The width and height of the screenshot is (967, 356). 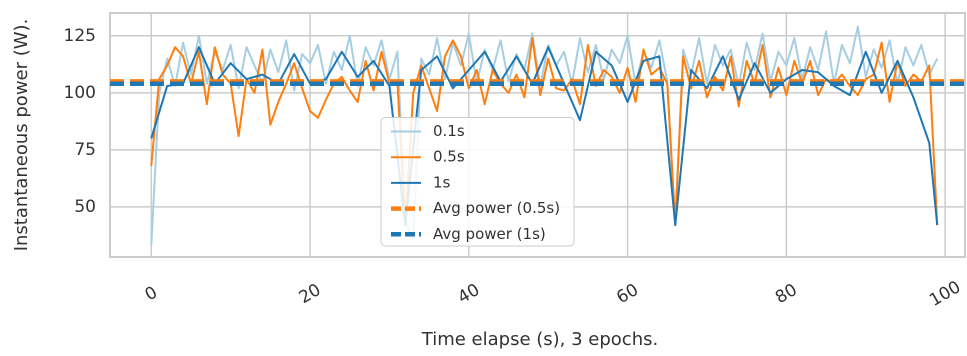 I want to click on y-tick-label: 50, so click(x=85, y=207).